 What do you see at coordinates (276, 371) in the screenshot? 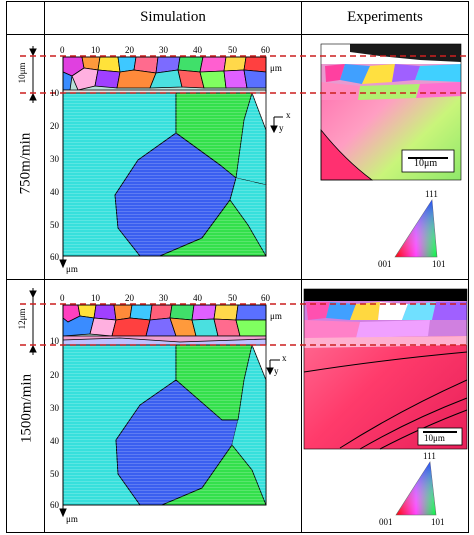
I see `axis-y-label-1500: y` at bounding box center [276, 371].